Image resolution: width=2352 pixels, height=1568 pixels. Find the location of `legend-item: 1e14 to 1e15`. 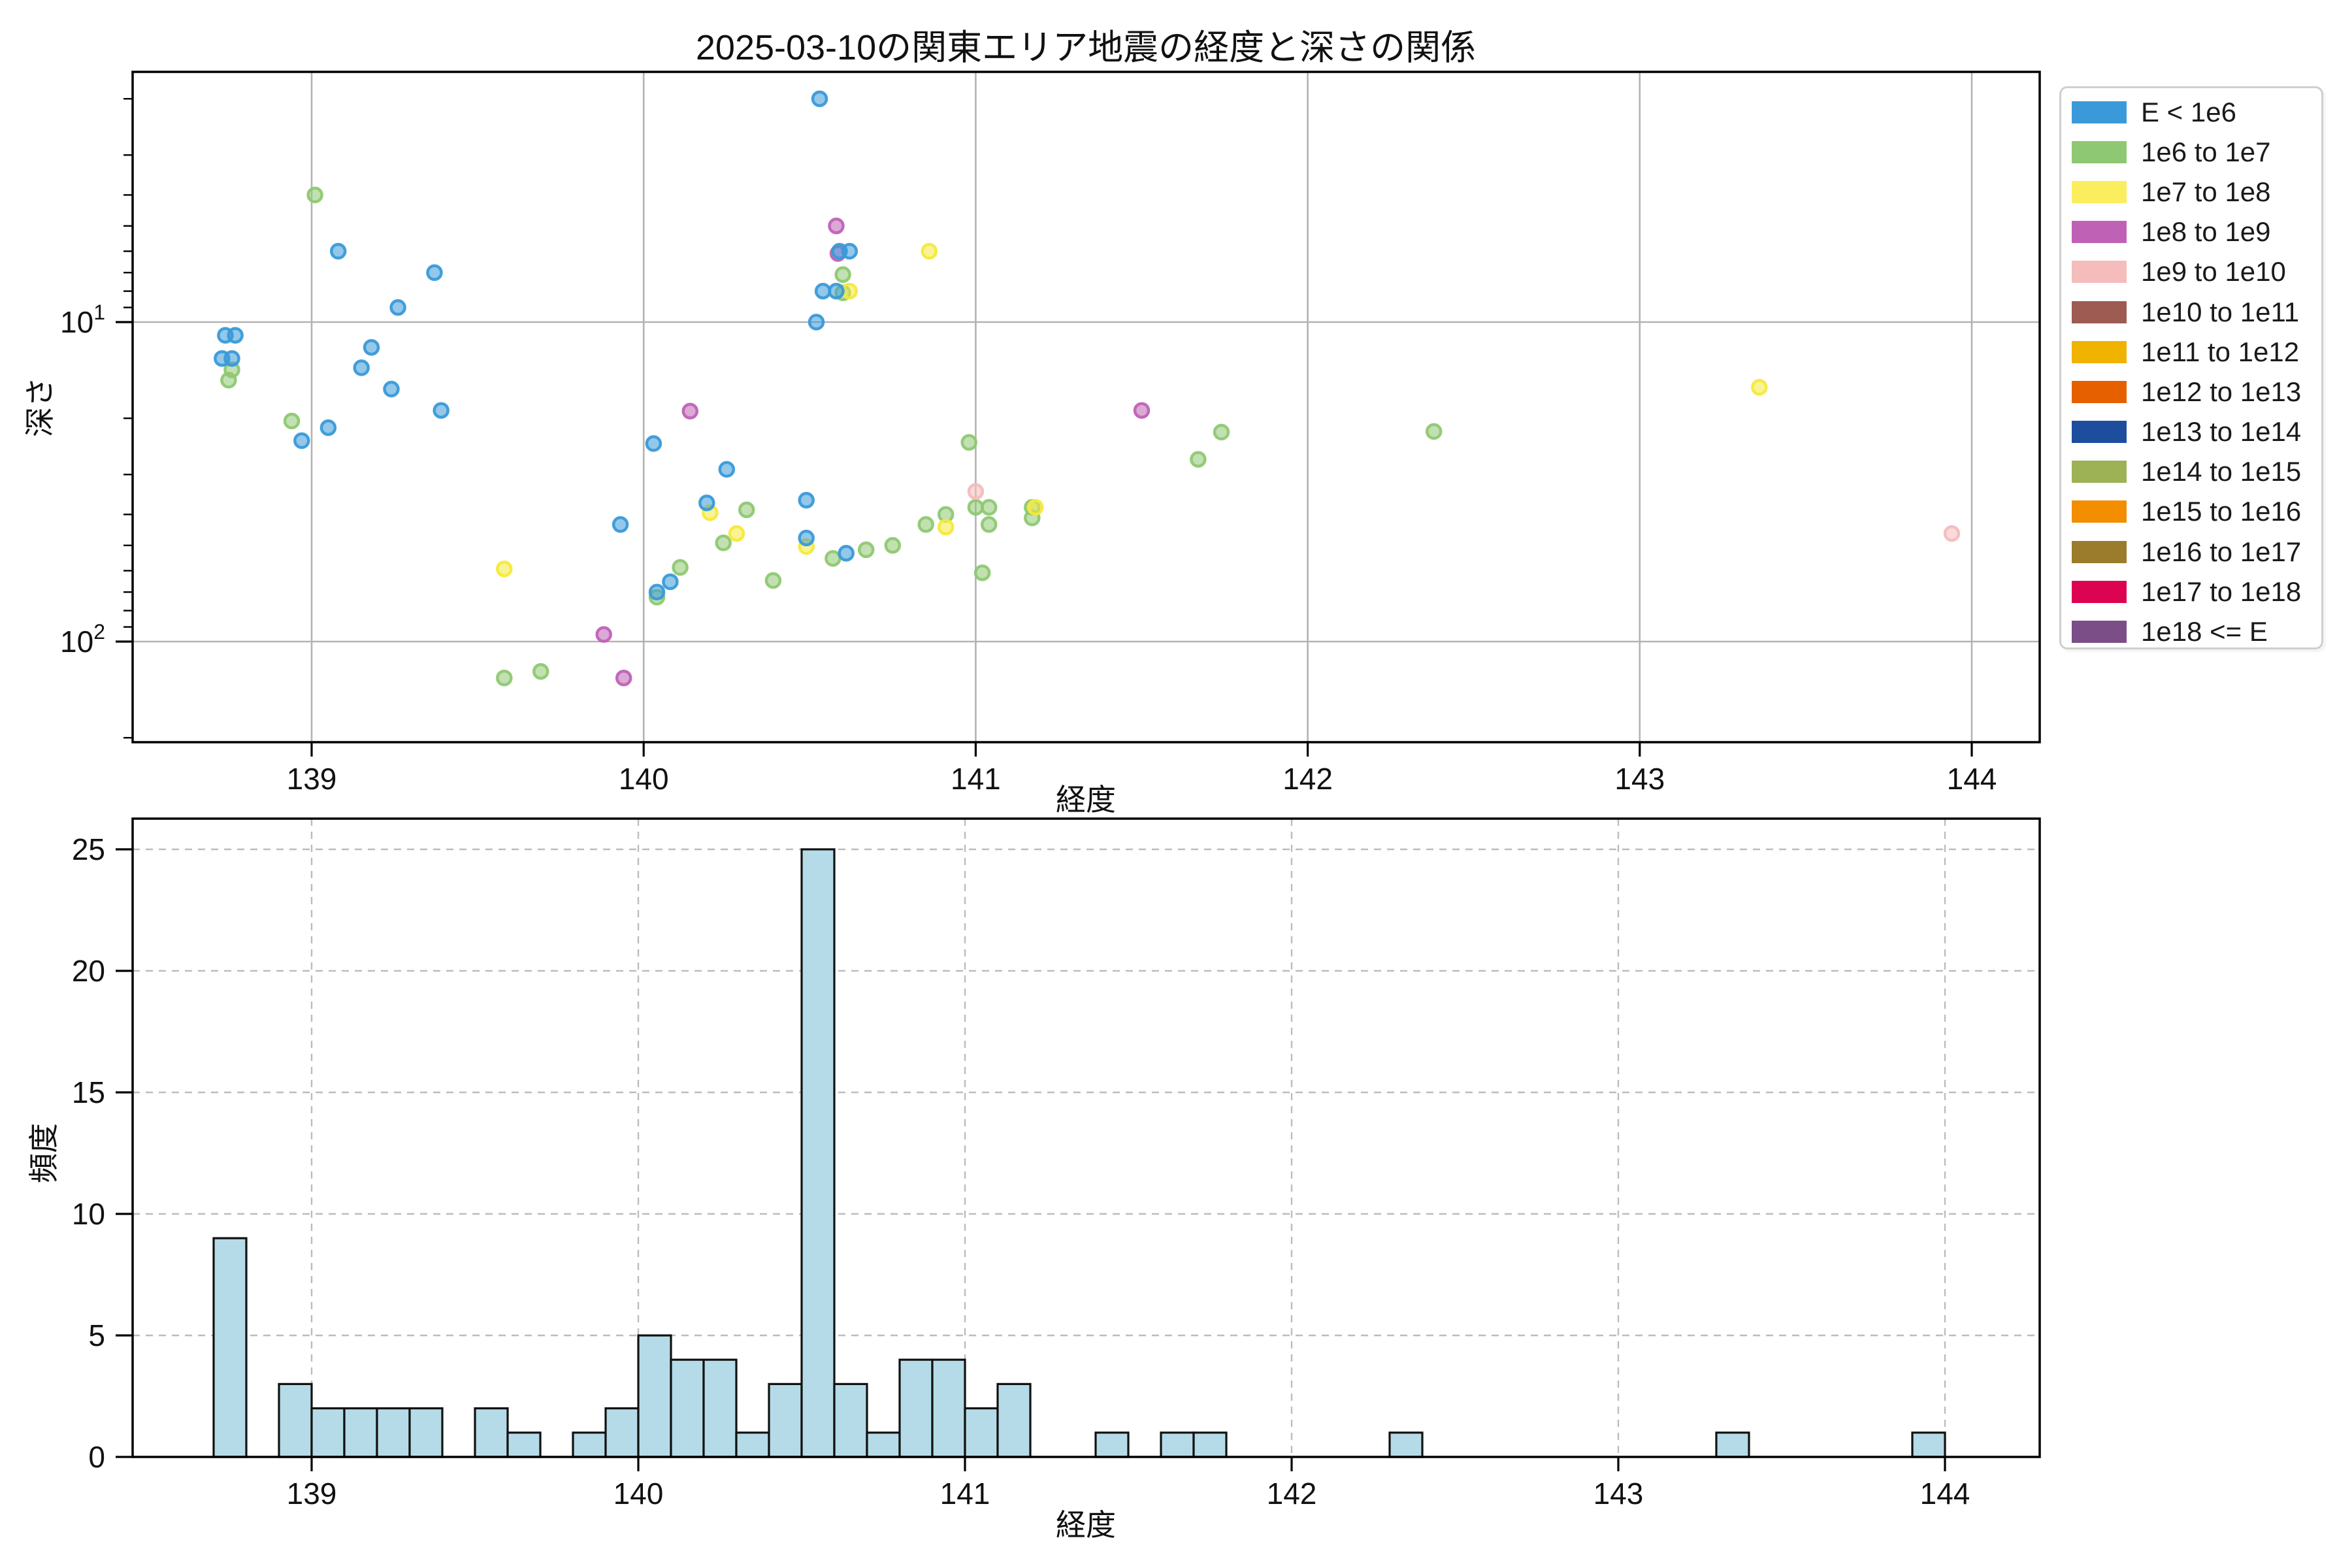

legend-item: 1e14 to 1e15 is located at coordinates (2196, 472).